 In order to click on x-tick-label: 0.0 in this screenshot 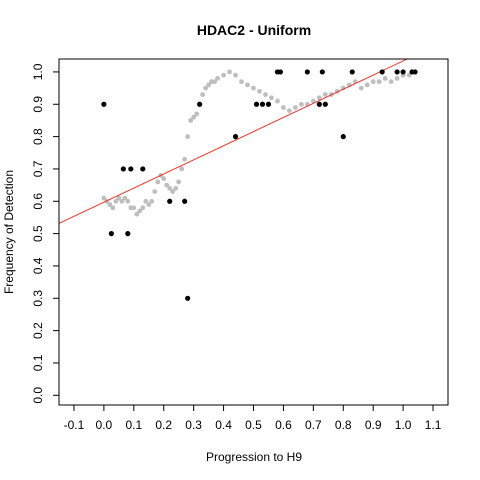, I will do `click(104, 425)`.